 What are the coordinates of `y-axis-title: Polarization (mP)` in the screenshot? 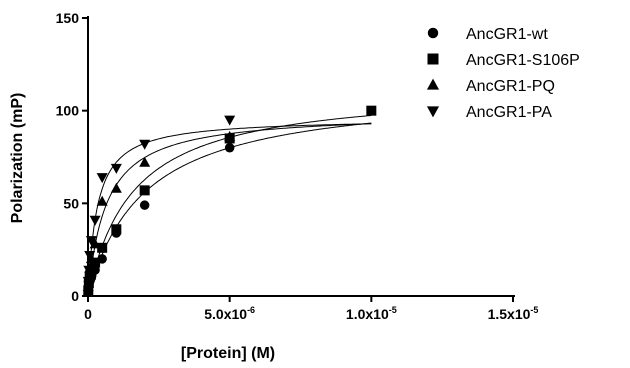 It's located at (17, 158).